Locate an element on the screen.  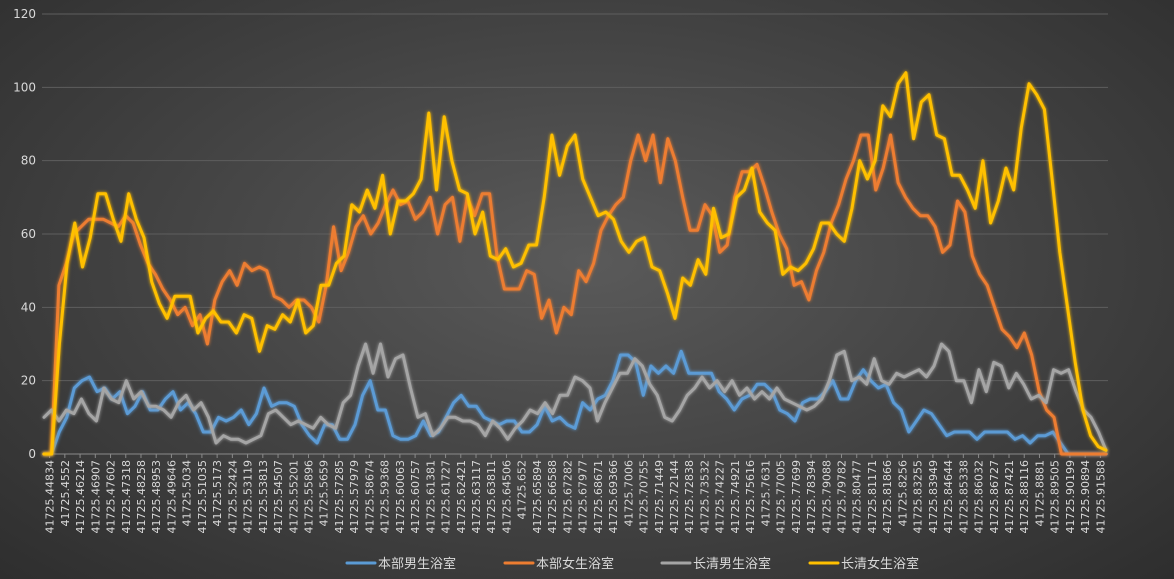
x-tick-label: 41725.55201 is located at coordinates (293, 496).